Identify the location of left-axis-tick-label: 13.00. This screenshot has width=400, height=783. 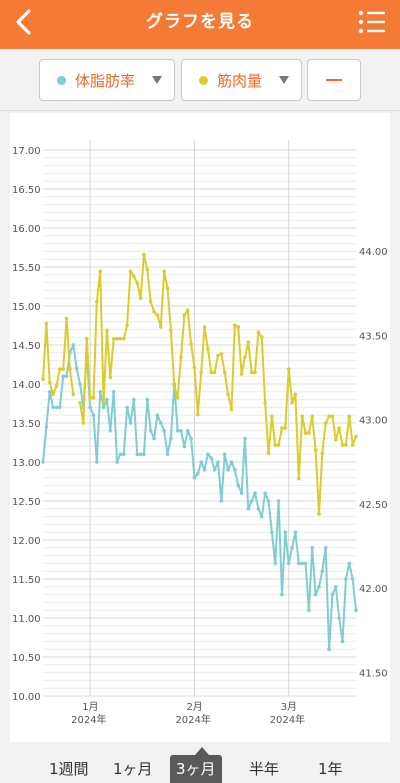
(26, 463).